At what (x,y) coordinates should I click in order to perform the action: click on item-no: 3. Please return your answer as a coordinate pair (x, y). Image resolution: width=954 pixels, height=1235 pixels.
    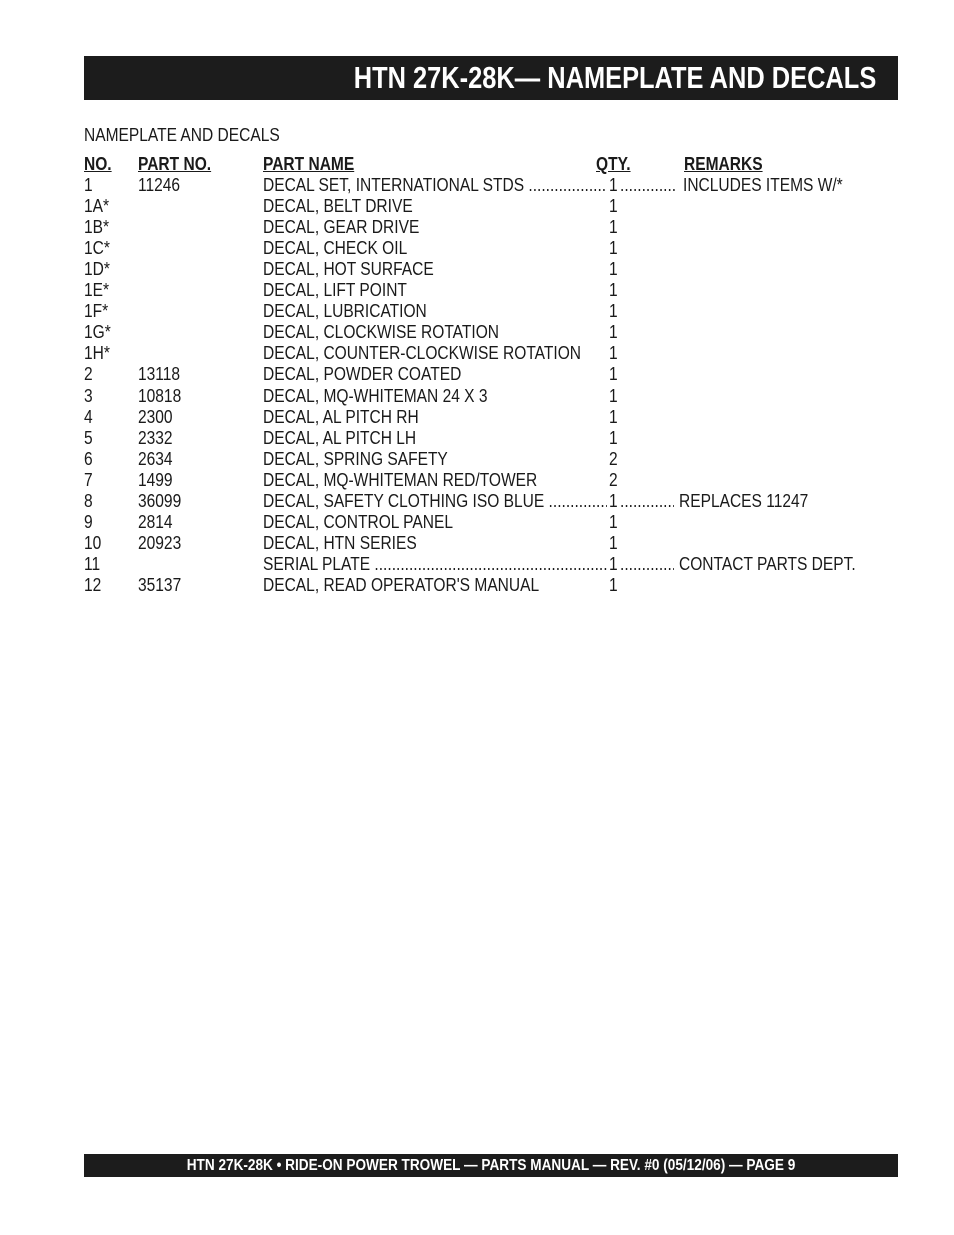
    Looking at the image, I should click on (88, 395).